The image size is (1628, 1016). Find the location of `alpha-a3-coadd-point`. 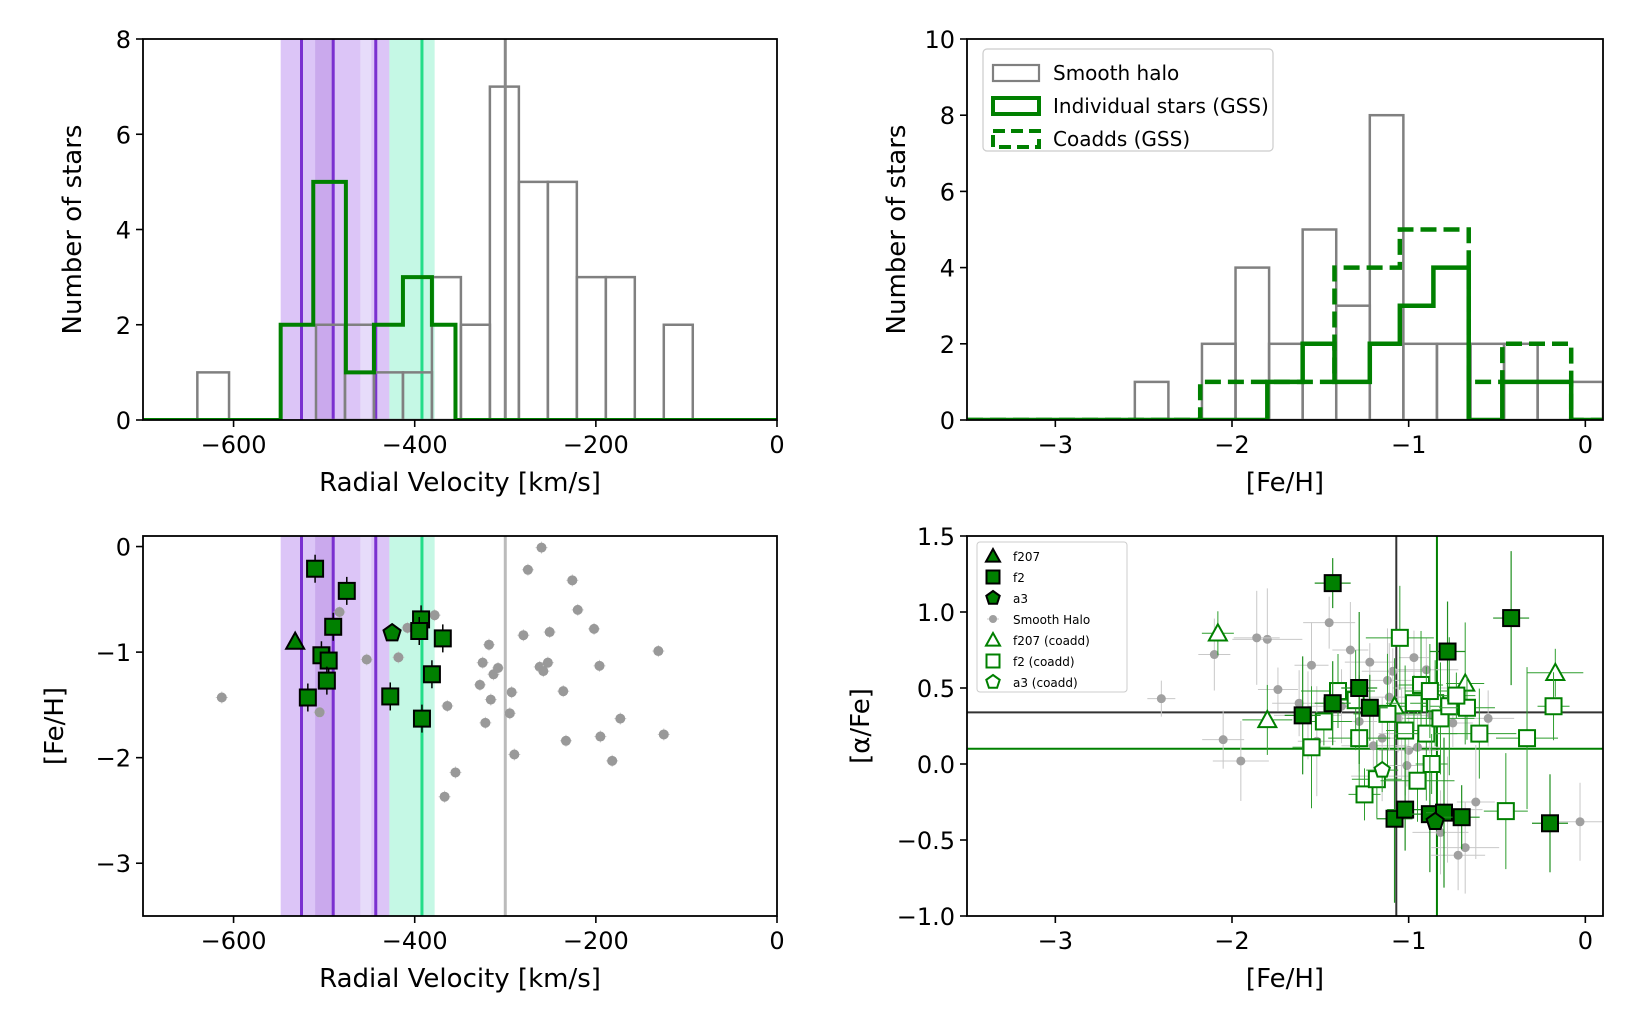

alpha-a3-coadd-point is located at coordinates (1382, 769).